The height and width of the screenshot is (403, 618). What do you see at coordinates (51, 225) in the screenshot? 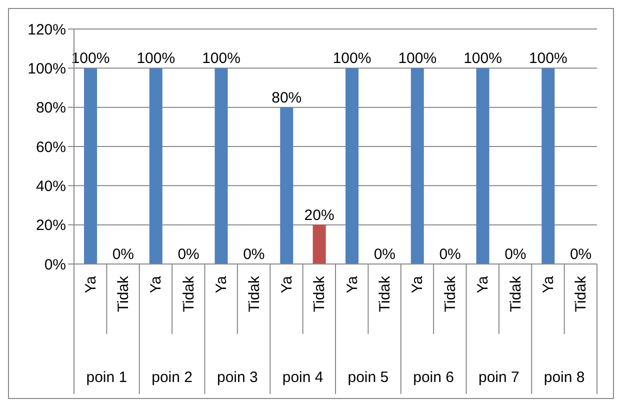
I see `y-tick-label: 20%` at bounding box center [51, 225].